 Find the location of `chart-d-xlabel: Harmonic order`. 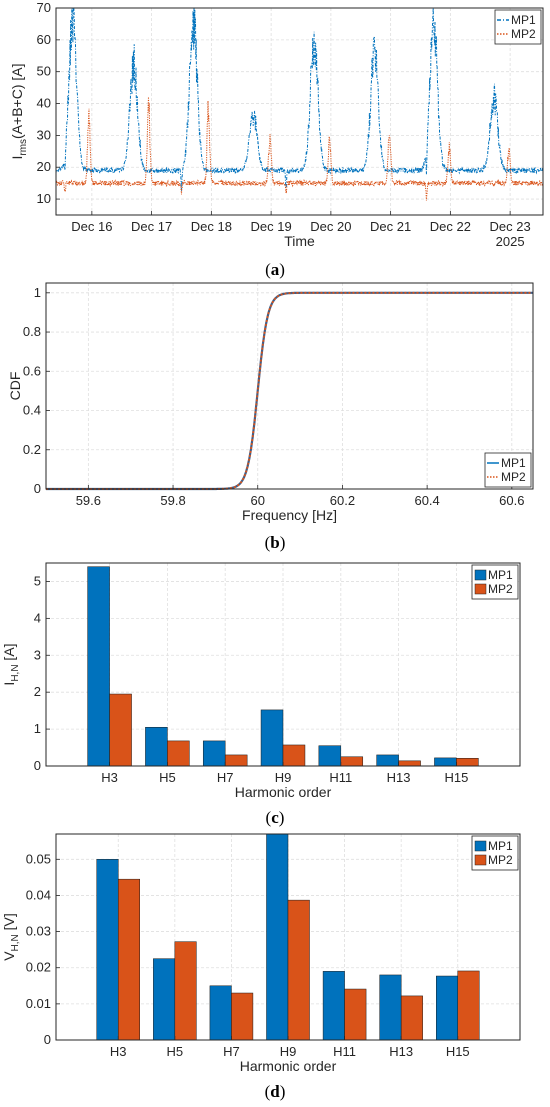

chart-d-xlabel: Harmonic order is located at coordinates (288, 1066).